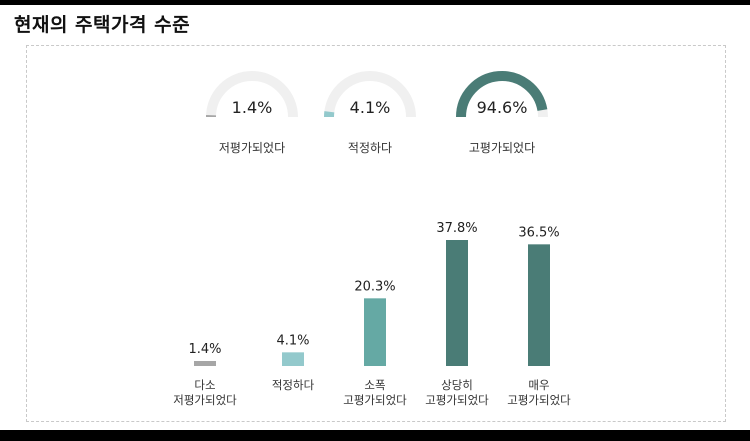 The width and height of the screenshot is (750, 441). What do you see at coordinates (502, 148) in the screenshot?
I see `gauge-category-label: 고평가되었다` at bounding box center [502, 148].